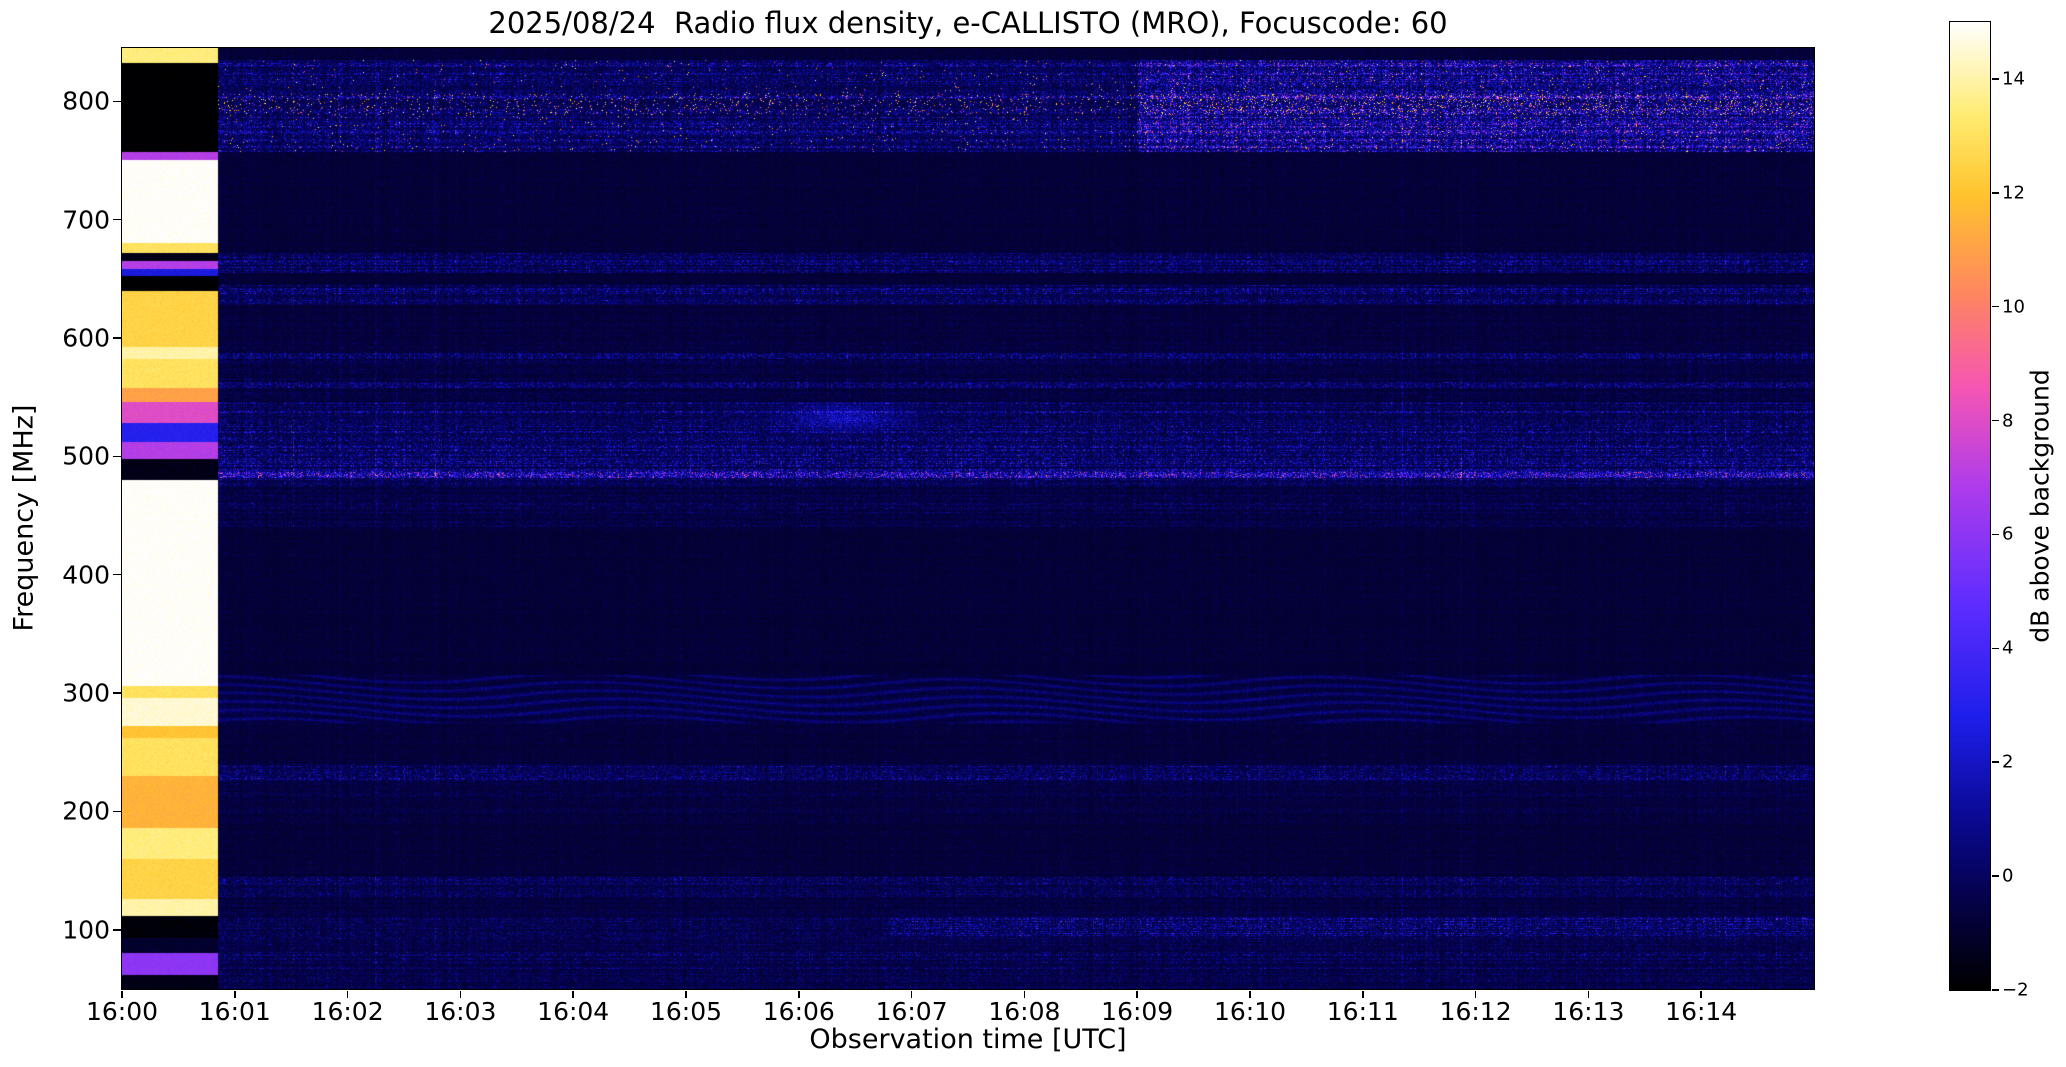  Describe the element at coordinates (86, 456) in the screenshot. I see `y-tick-label: 500` at that location.